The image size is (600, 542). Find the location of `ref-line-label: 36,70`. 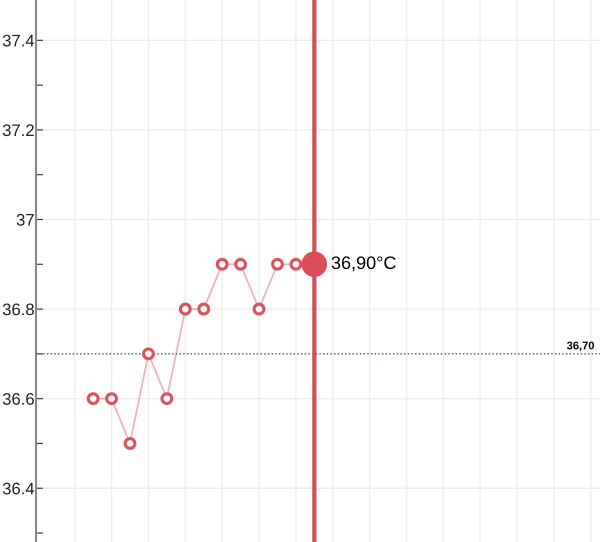

ref-line-label: 36,70 is located at coordinates (580, 347).